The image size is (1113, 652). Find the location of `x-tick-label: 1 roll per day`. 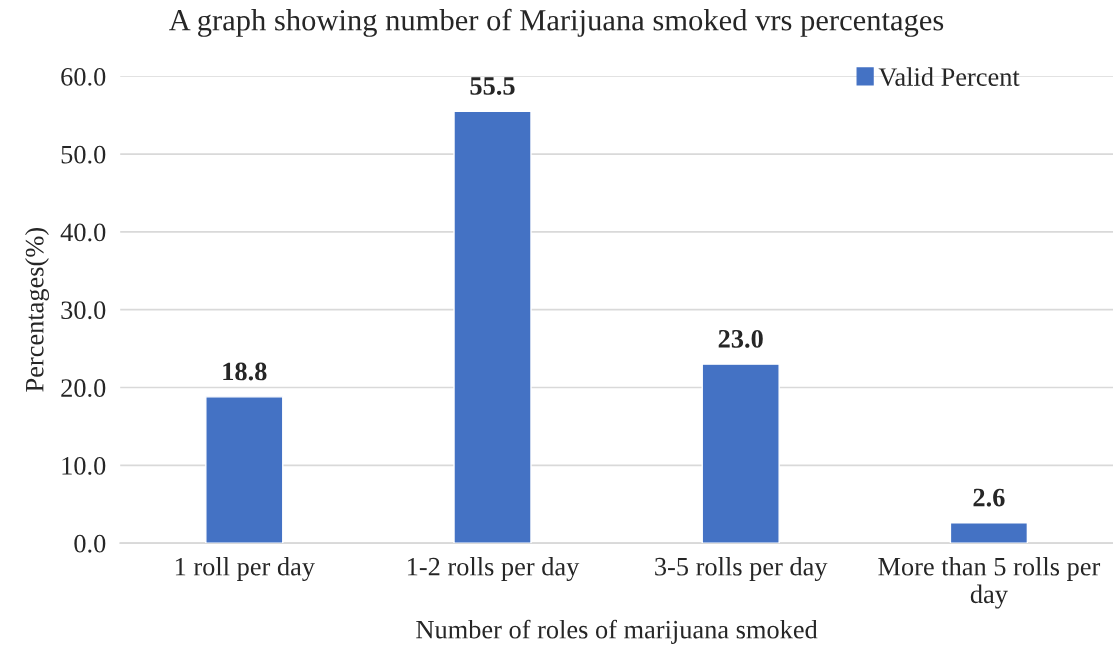

x-tick-label: 1 roll per day is located at coordinates (245, 569).